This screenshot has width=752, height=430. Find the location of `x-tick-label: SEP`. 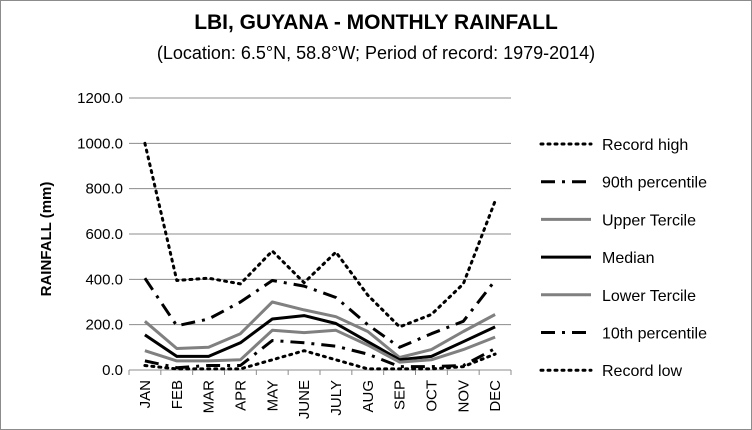

x-tick-label: SEP is located at coordinates (400, 395).